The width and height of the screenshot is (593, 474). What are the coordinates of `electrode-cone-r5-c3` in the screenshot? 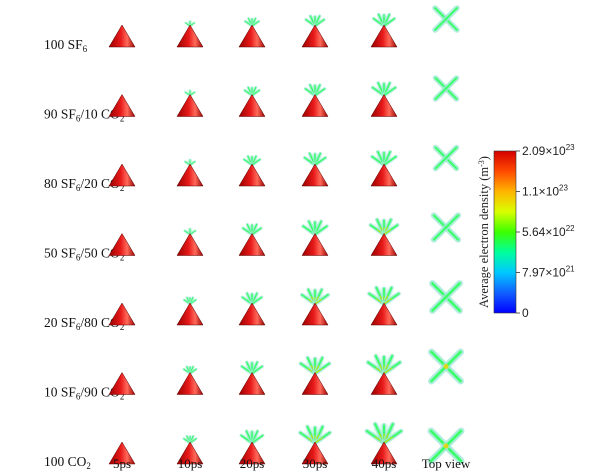 It's located at (252, 314).